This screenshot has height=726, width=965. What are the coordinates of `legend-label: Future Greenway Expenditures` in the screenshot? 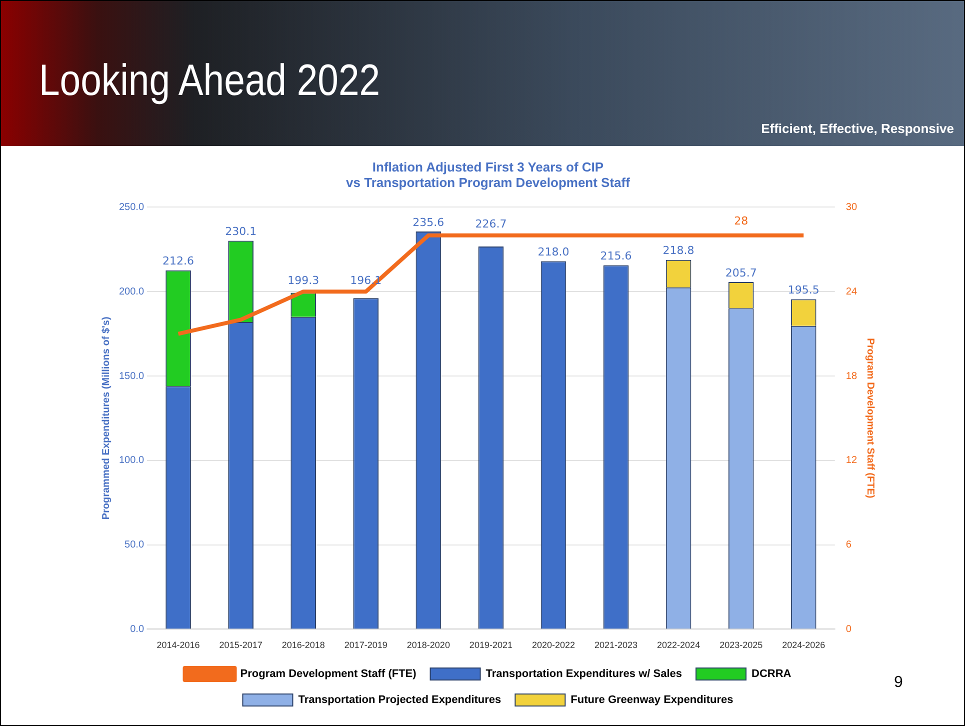 It's located at (652, 700).